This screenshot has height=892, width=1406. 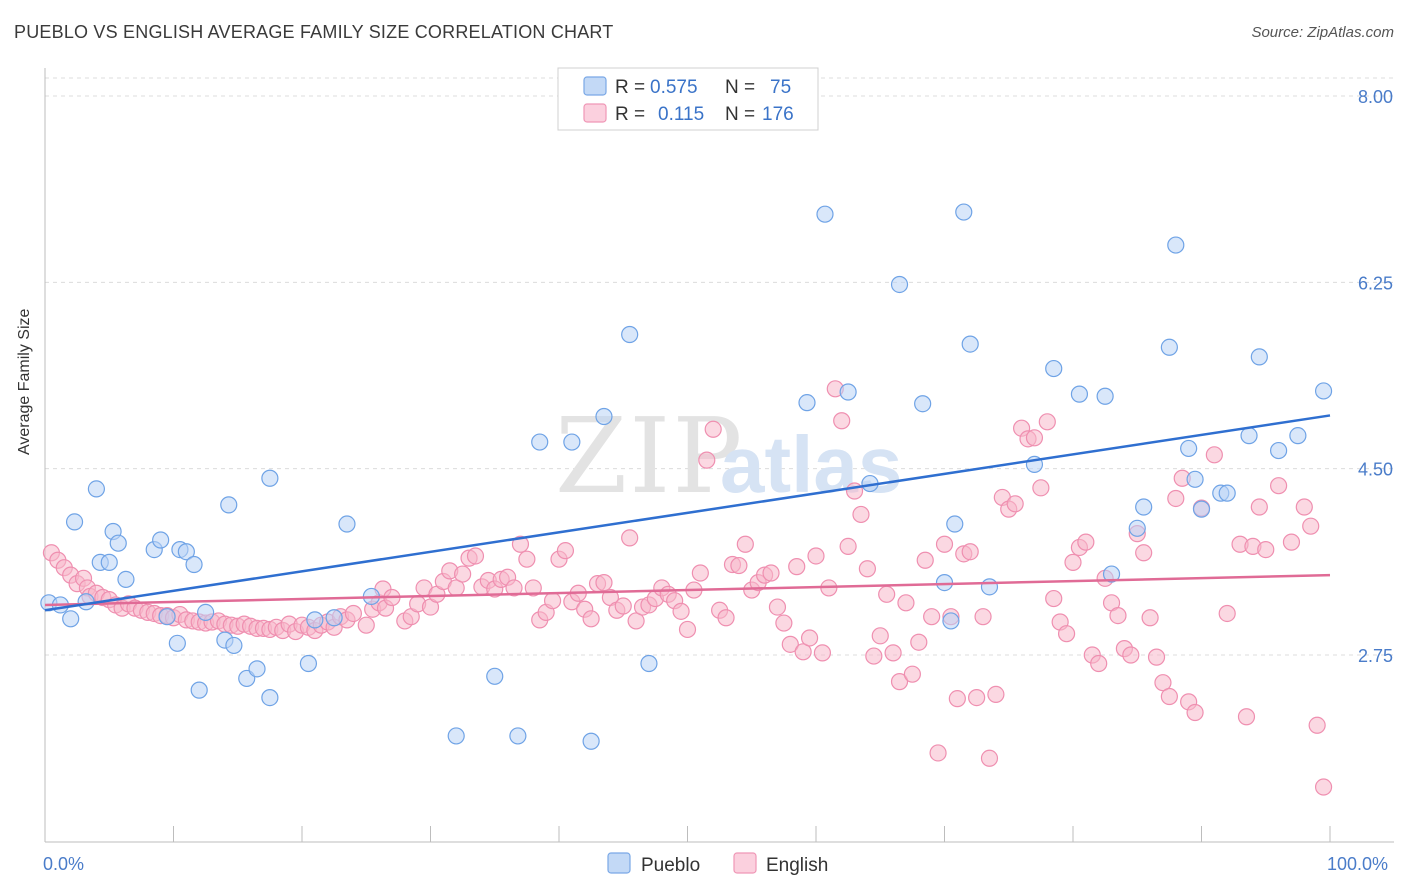 What do you see at coordinates (595, 86) in the screenshot?
I see `legend-swatch-pueblo` at bounding box center [595, 86].